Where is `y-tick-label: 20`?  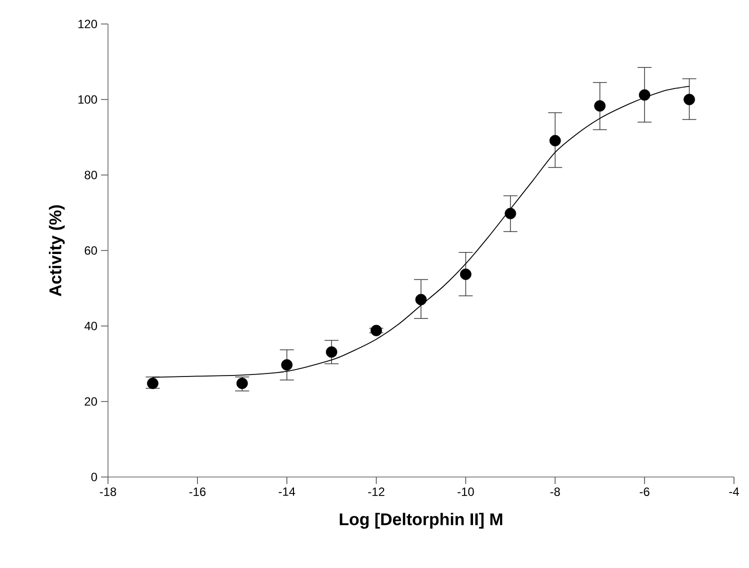
y-tick-label: 20 is located at coordinates (91, 401).